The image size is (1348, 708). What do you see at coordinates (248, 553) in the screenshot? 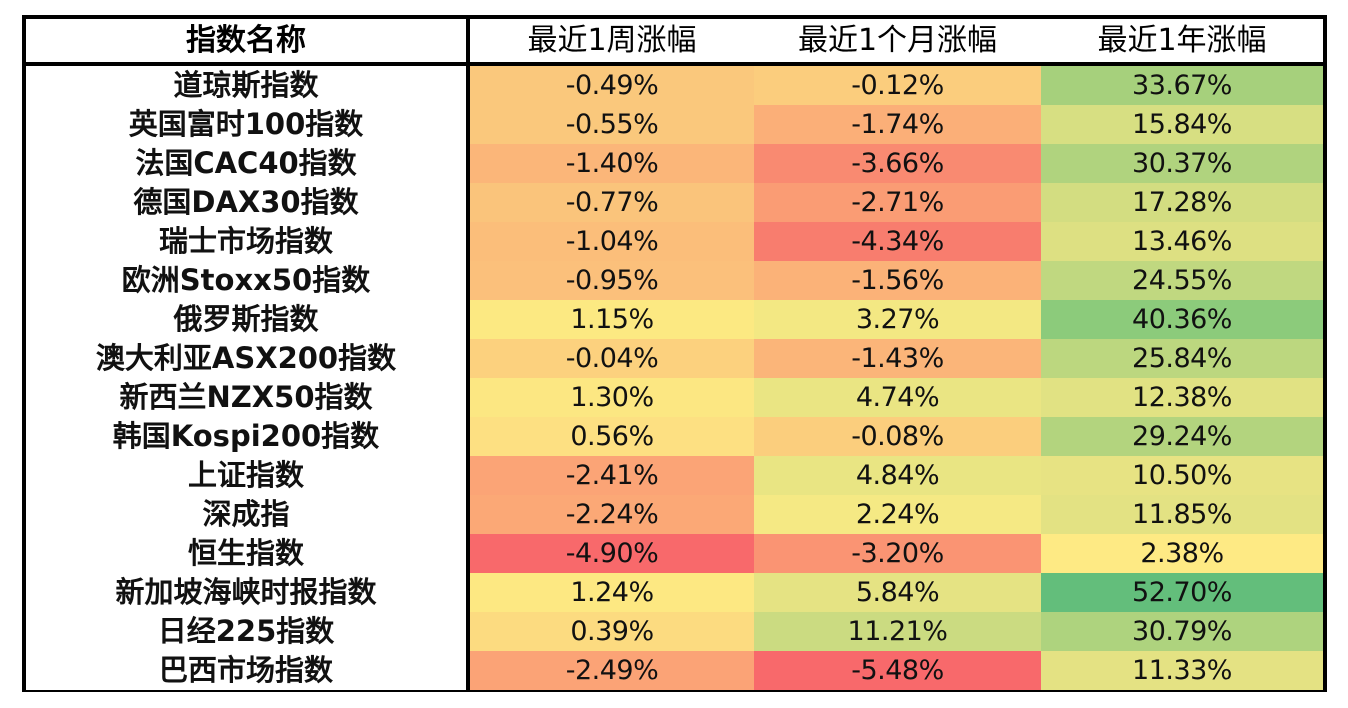
I see `index-name-cell: 恒生指数` at bounding box center [248, 553].